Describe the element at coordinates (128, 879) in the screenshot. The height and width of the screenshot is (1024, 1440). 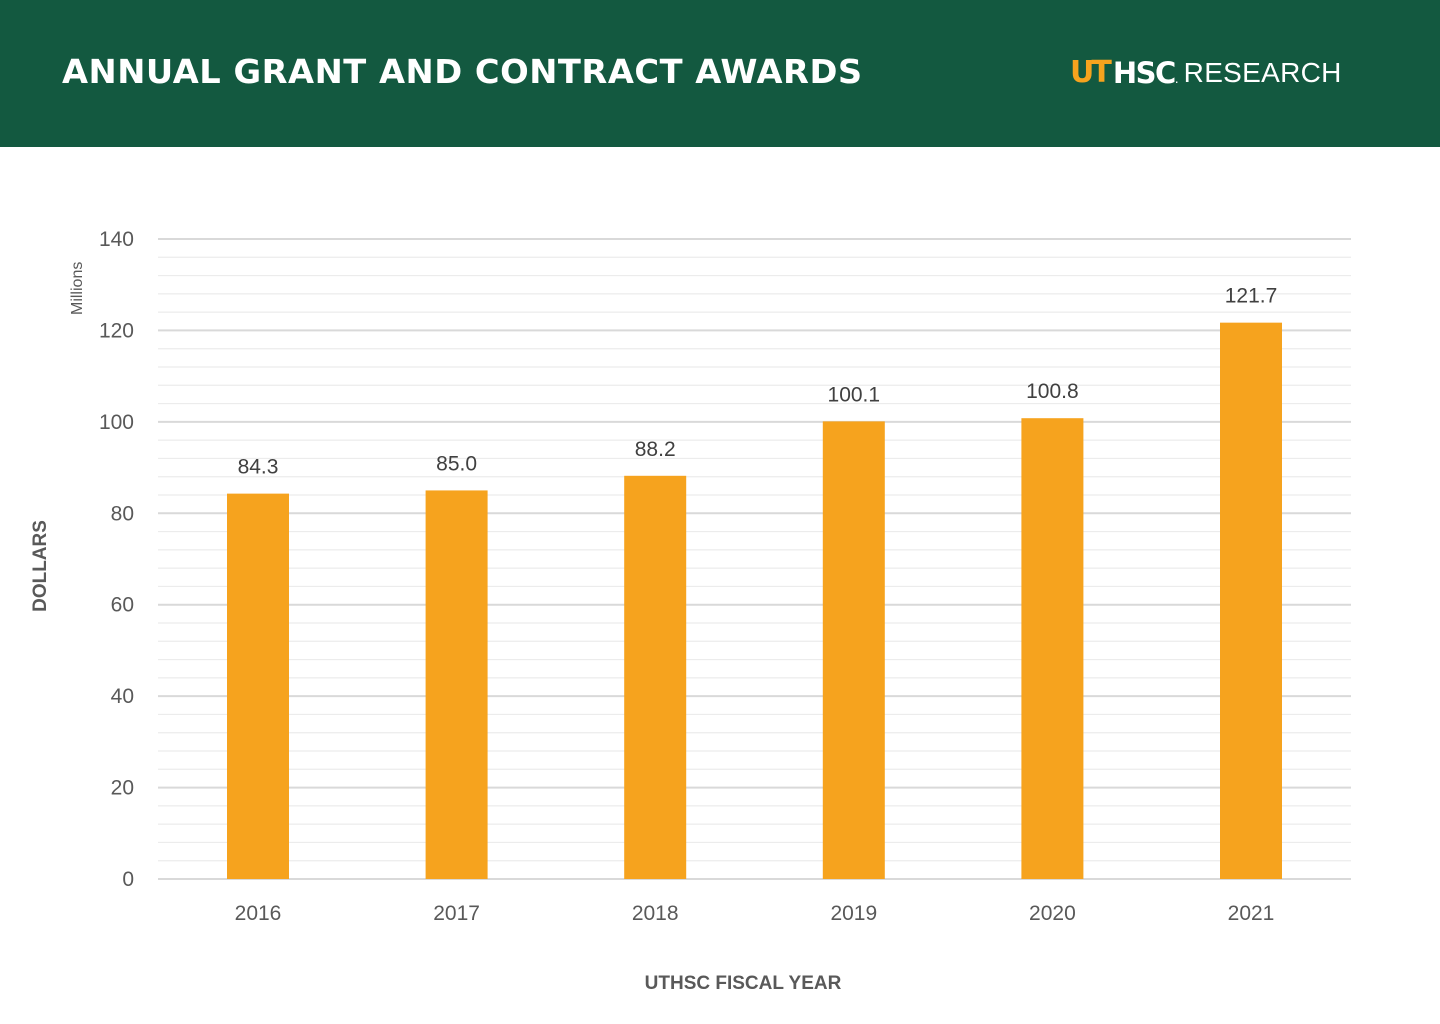
I see `y-tick-label: 0` at that location.